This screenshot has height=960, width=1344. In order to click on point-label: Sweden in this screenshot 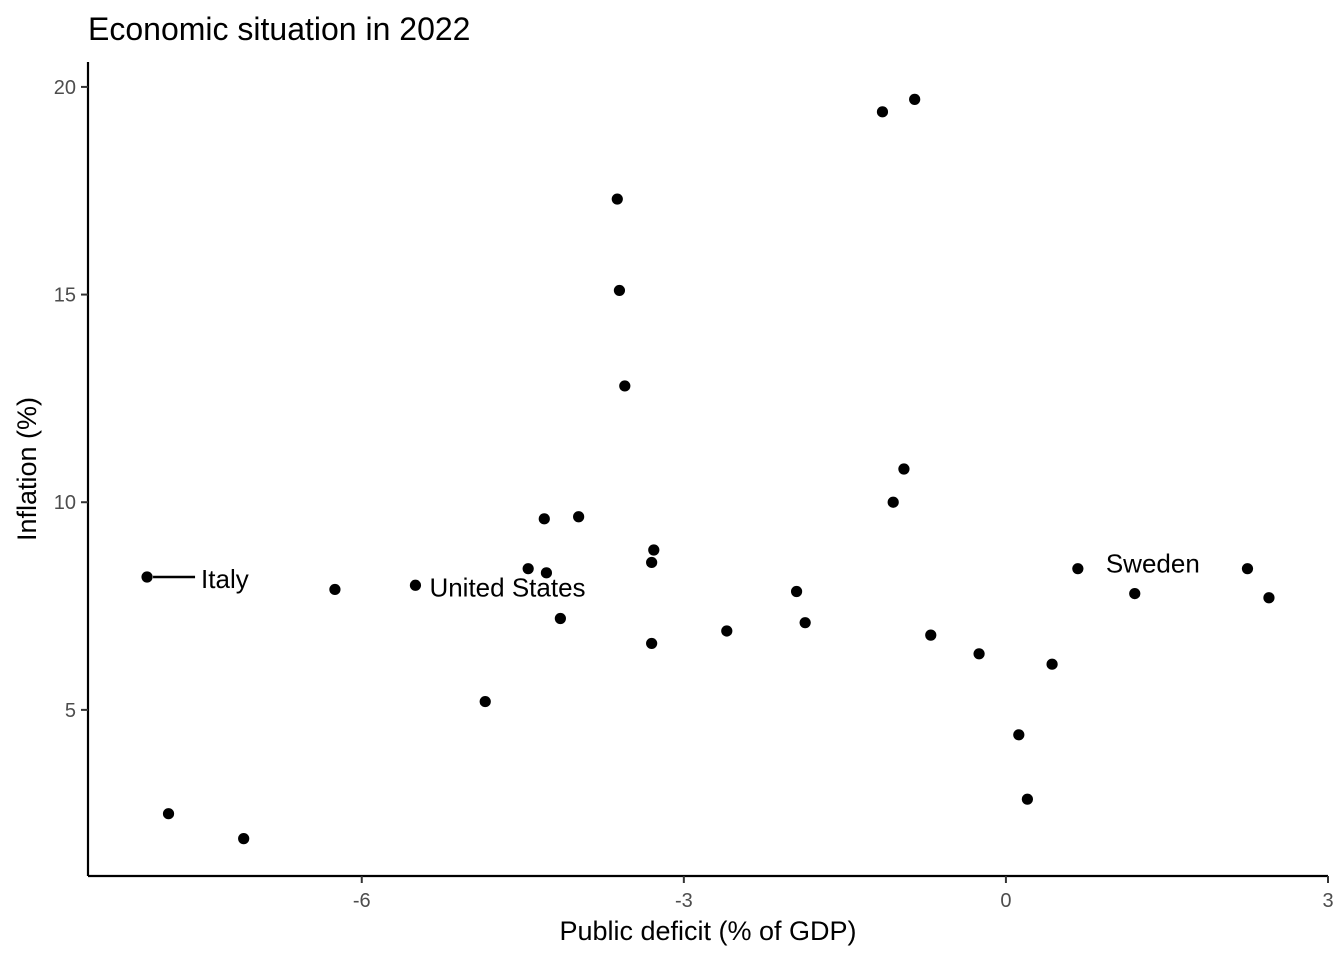, I will do `click(1153, 564)`.